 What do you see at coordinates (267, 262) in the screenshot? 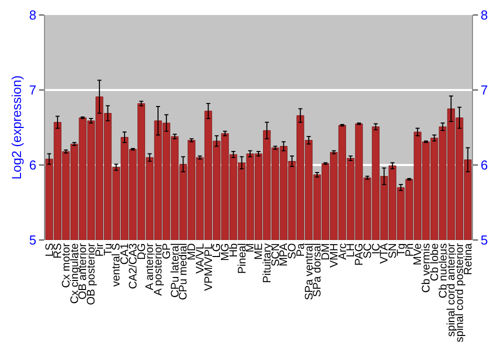
I see `x-tick-label: Pituitary` at bounding box center [267, 262].